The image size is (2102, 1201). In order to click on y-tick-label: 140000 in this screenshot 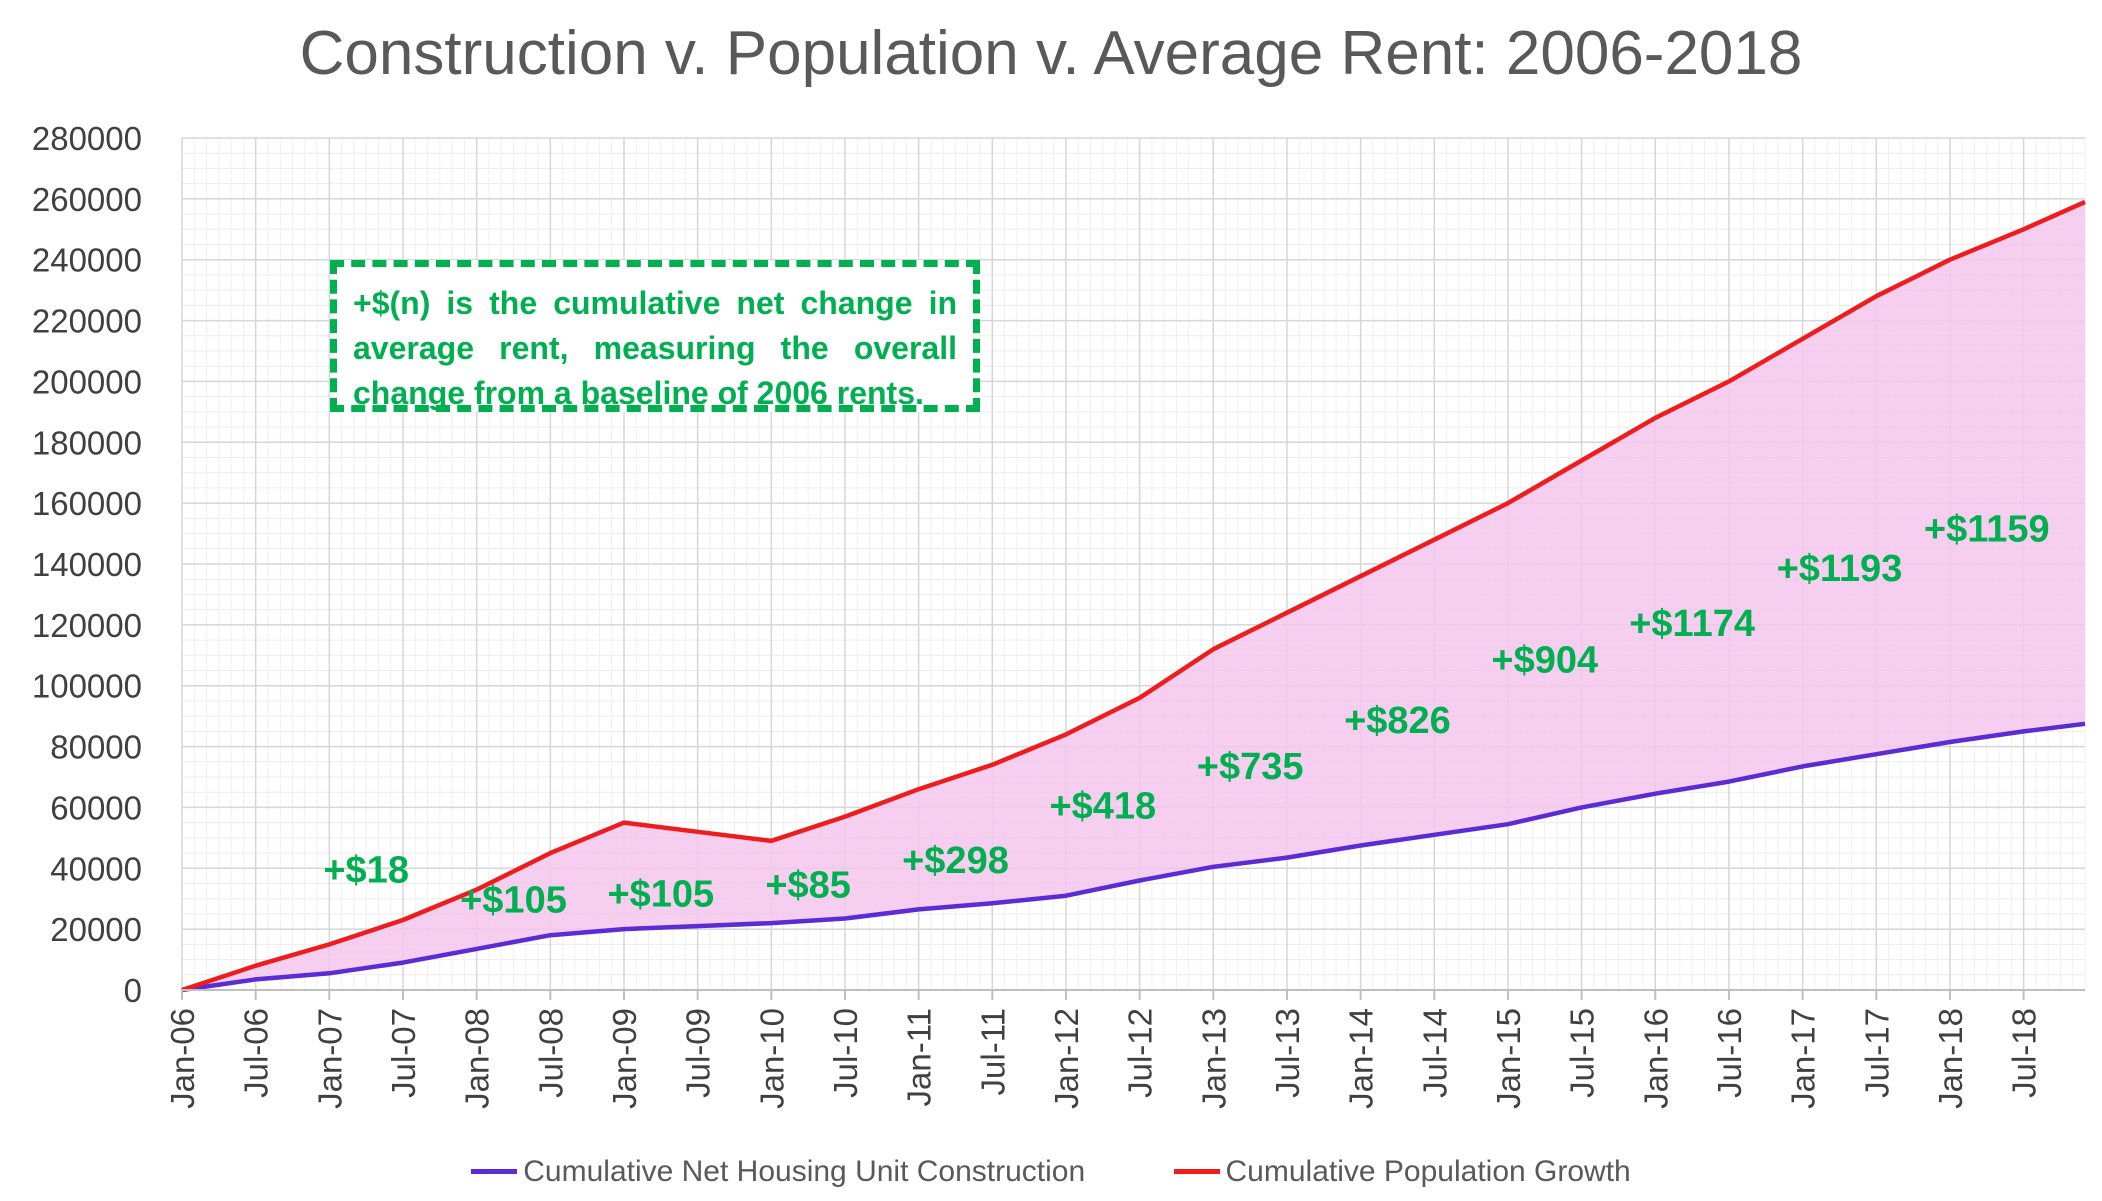, I will do `click(87, 564)`.